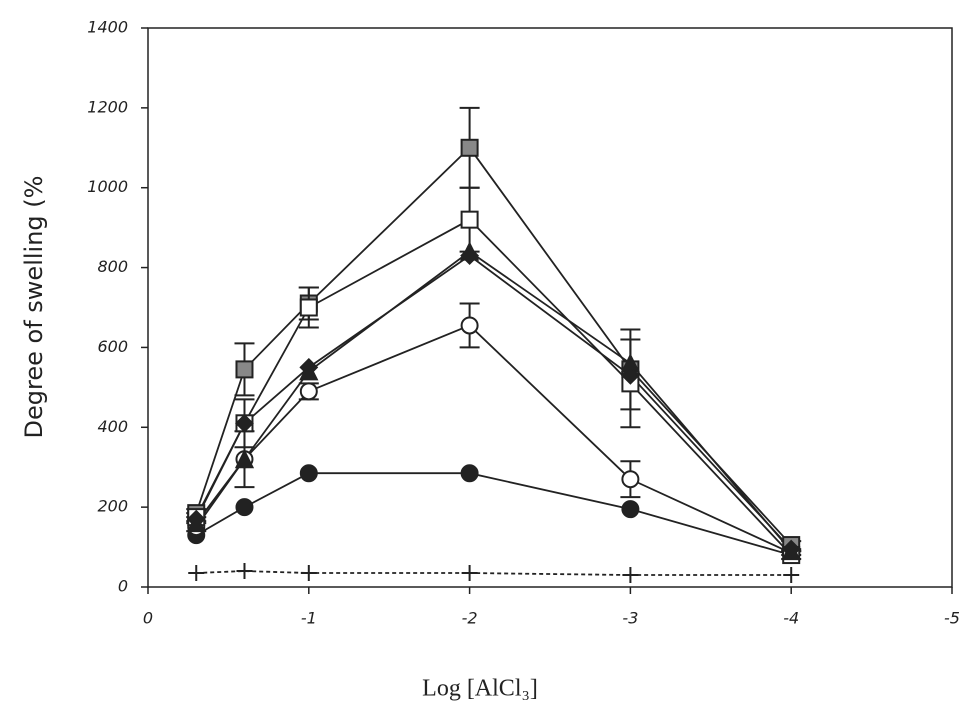  Describe the element at coordinates (470, 618) in the screenshot. I see `x-tick-label: -2` at that location.